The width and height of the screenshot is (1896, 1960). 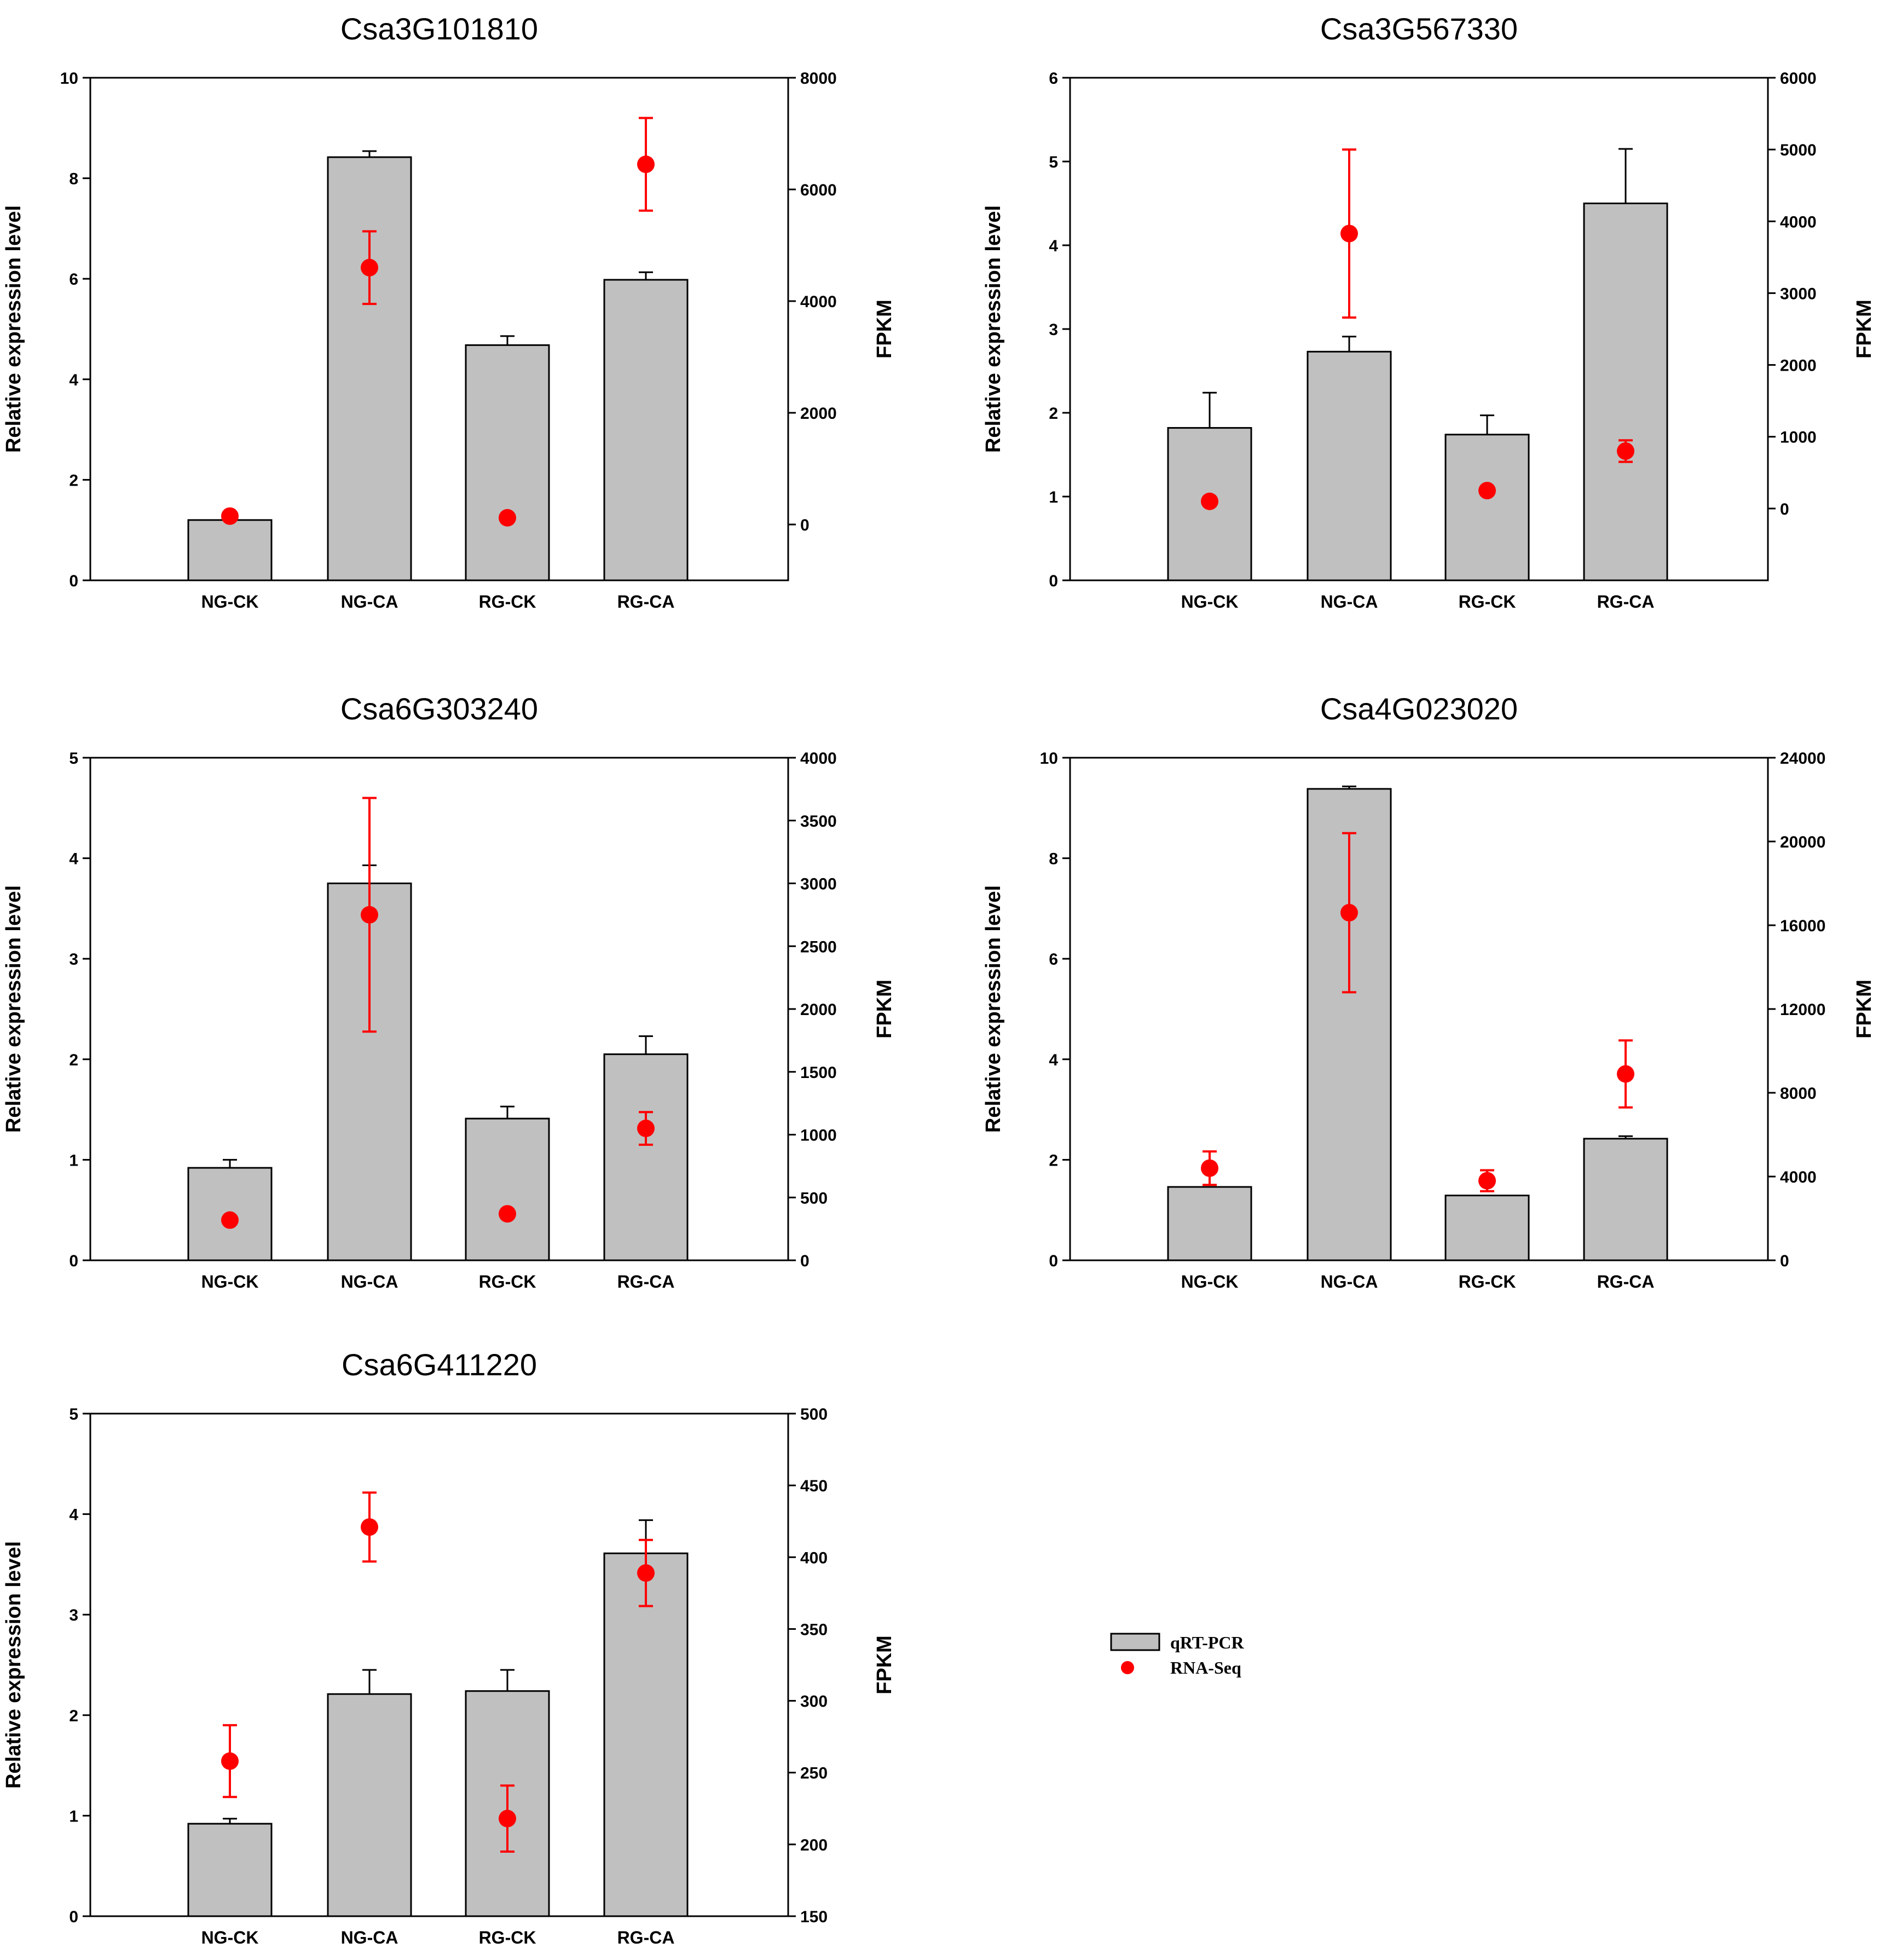 What do you see at coordinates (819, 1073) in the screenshot?
I see `right-tick-label: 1500` at bounding box center [819, 1073].